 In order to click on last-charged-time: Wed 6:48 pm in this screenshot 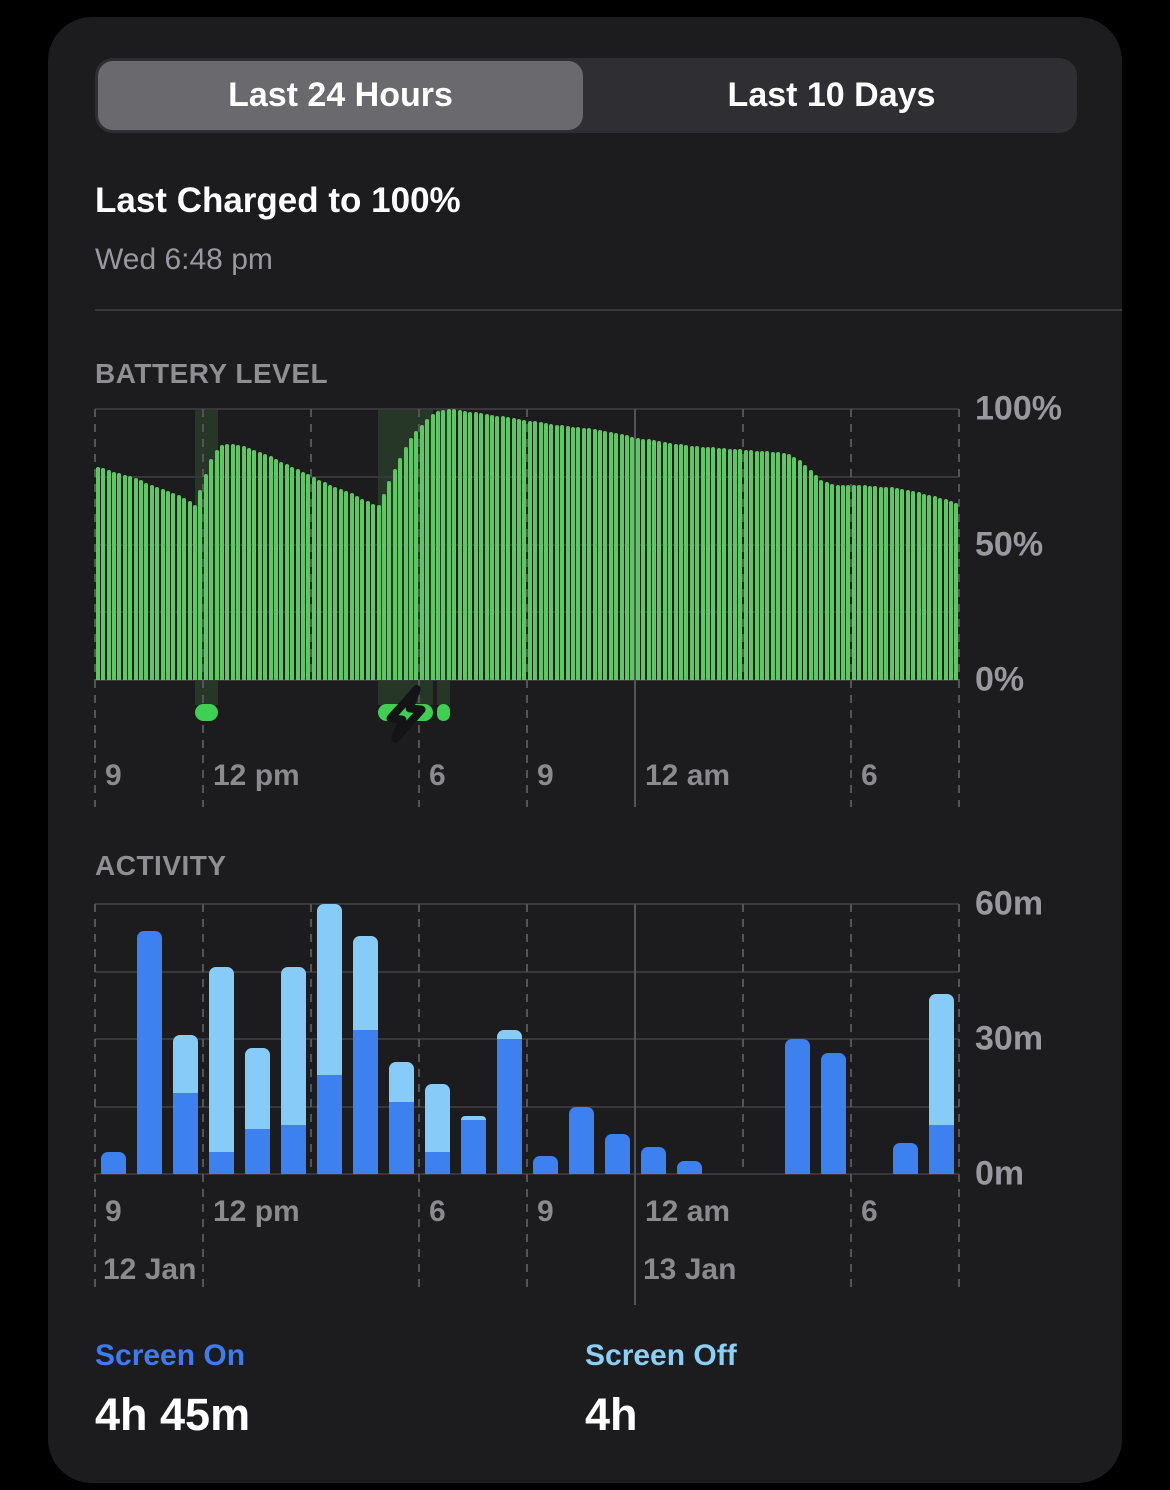, I will do `click(184, 259)`.